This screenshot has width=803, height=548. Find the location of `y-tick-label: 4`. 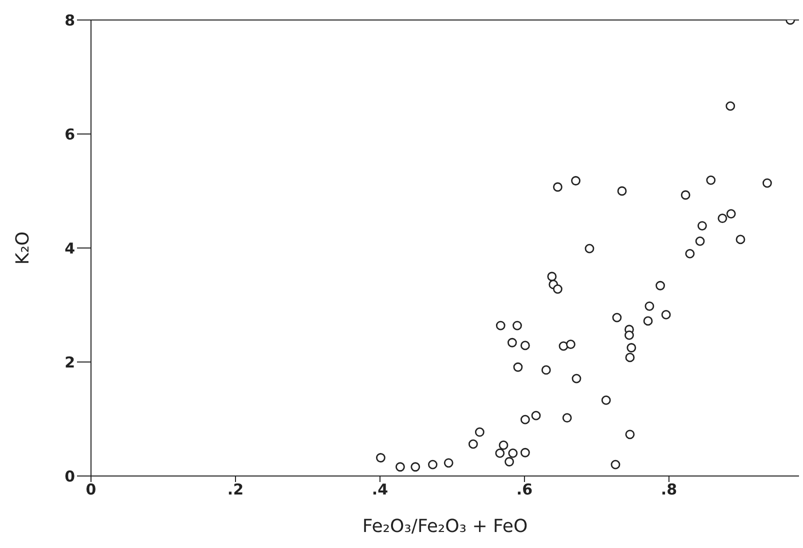

y-tick-label: 4 is located at coordinates (69, 248).